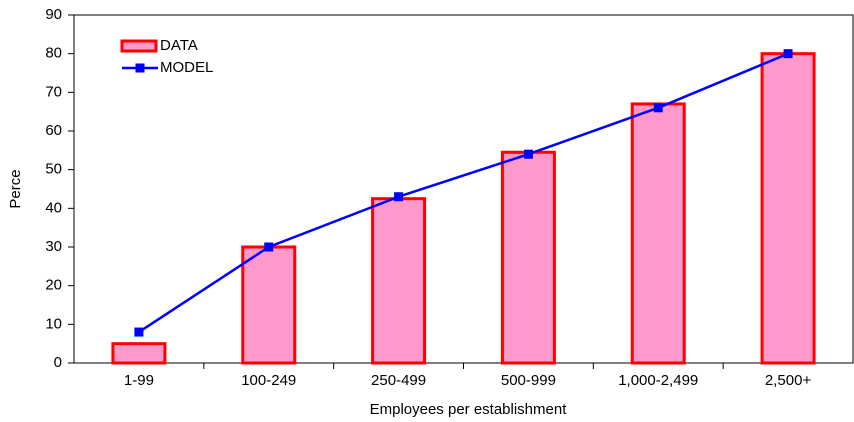  I want to click on x-tick-label: 2,500+, so click(788, 380).